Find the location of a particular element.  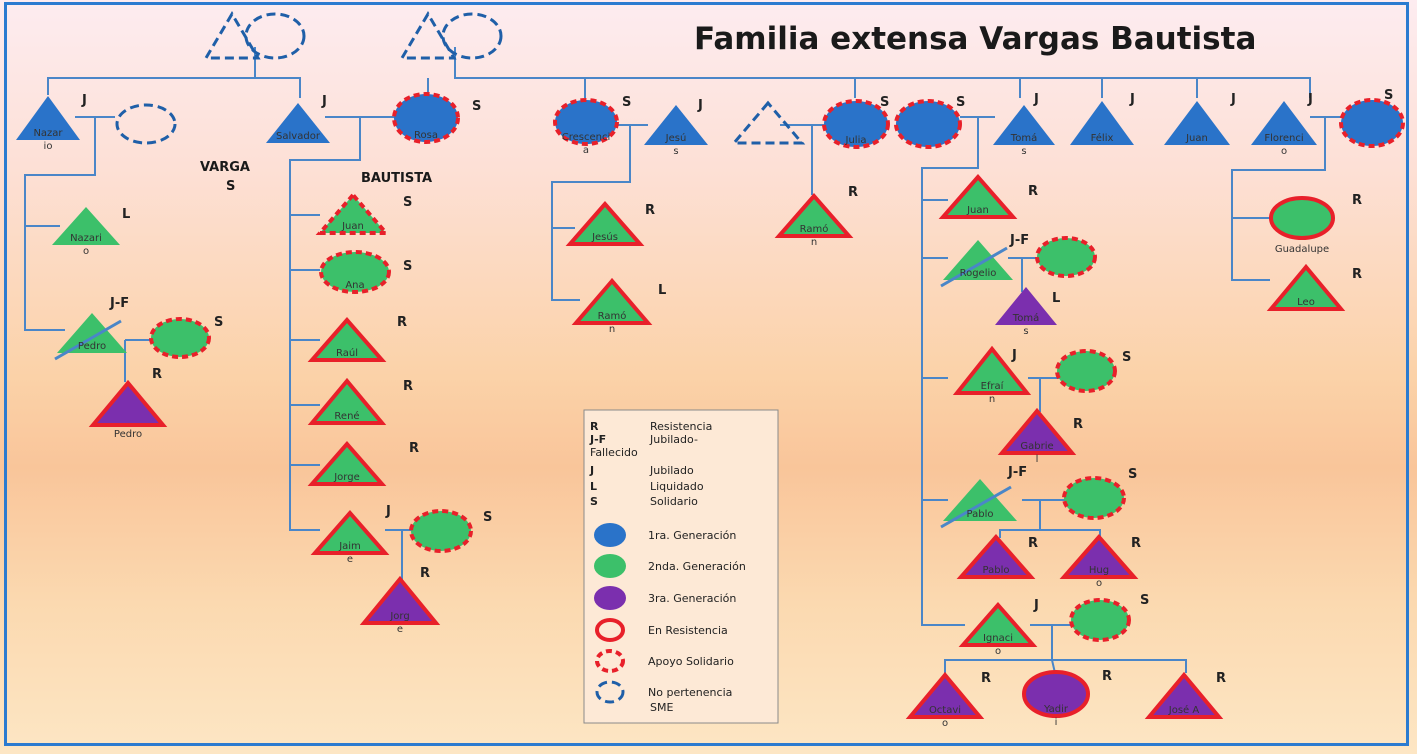

person-efrain: Efraí n J is located at coordinates (992, 375).